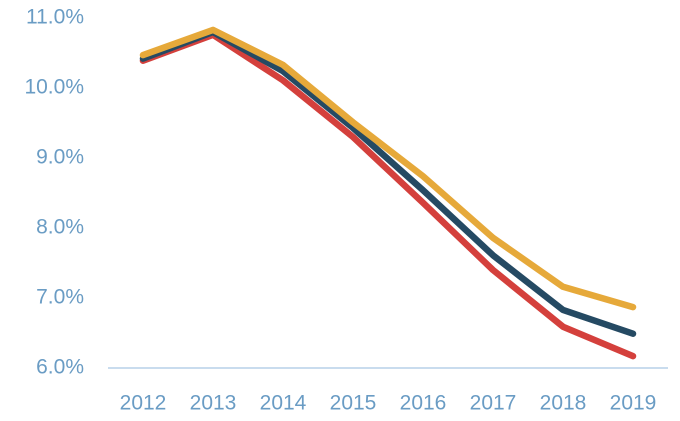  What do you see at coordinates (283, 403) in the screenshot?
I see `x-tick-label: 2014` at bounding box center [283, 403].